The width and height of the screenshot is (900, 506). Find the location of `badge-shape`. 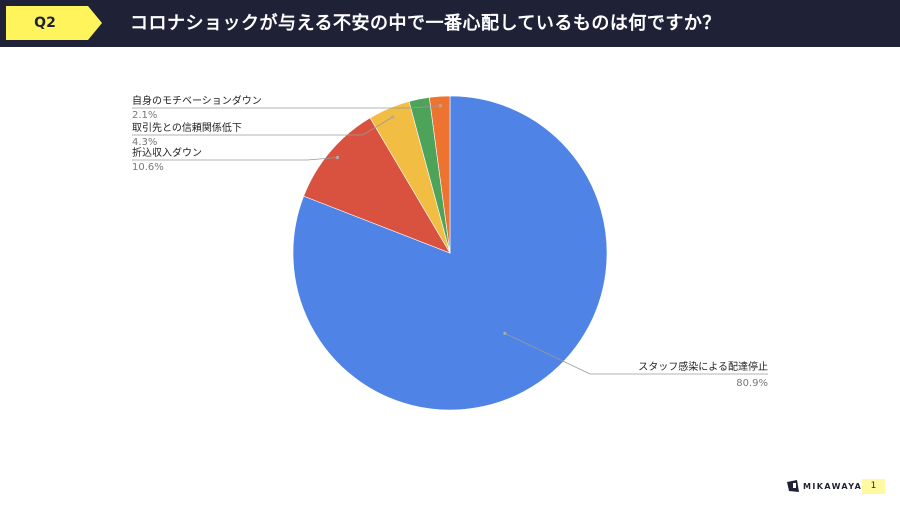

badge-shape is located at coordinates (54, 23).